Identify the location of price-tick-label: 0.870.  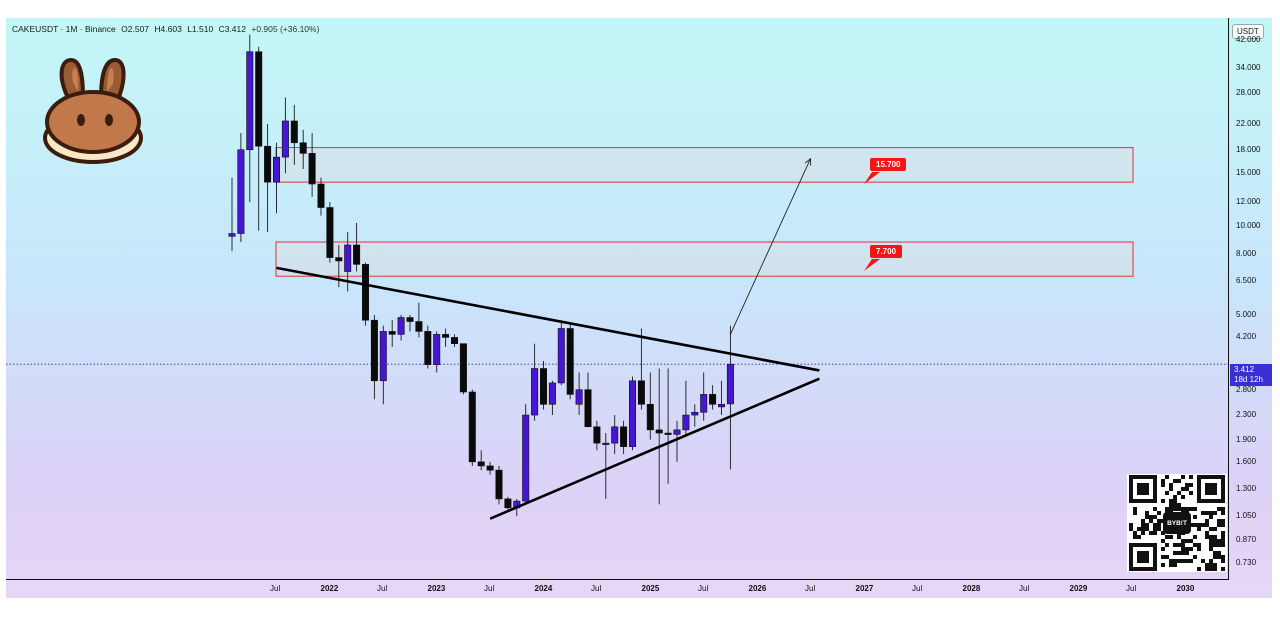
(1246, 540).